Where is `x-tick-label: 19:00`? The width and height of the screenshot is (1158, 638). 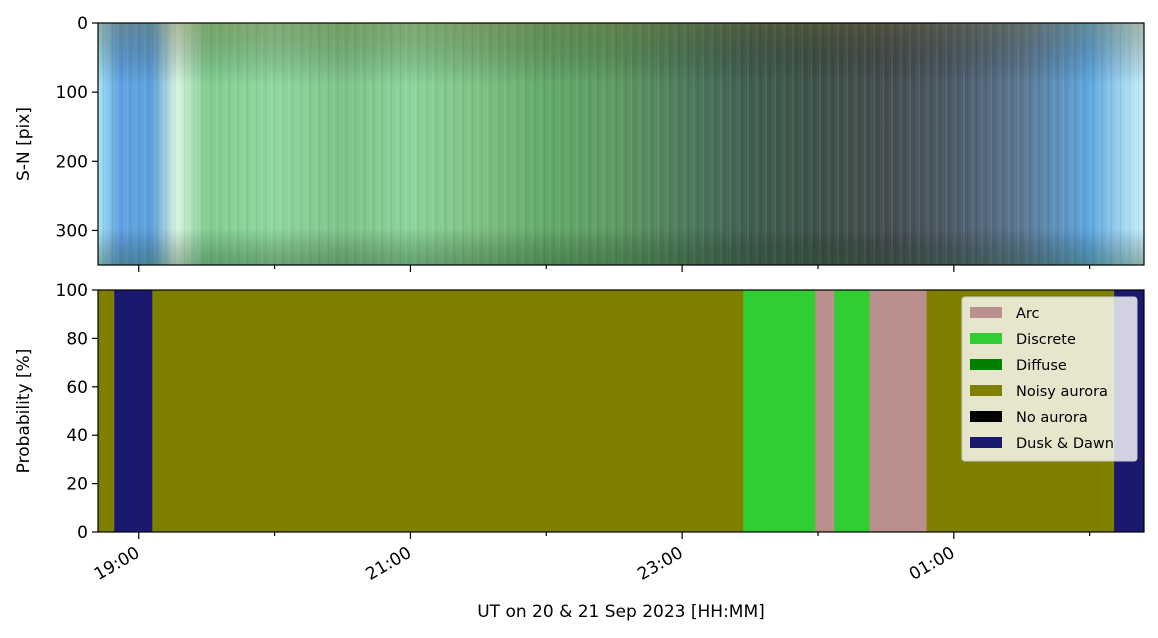
x-tick-label: 19:00 is located at coordinates (117, 564).